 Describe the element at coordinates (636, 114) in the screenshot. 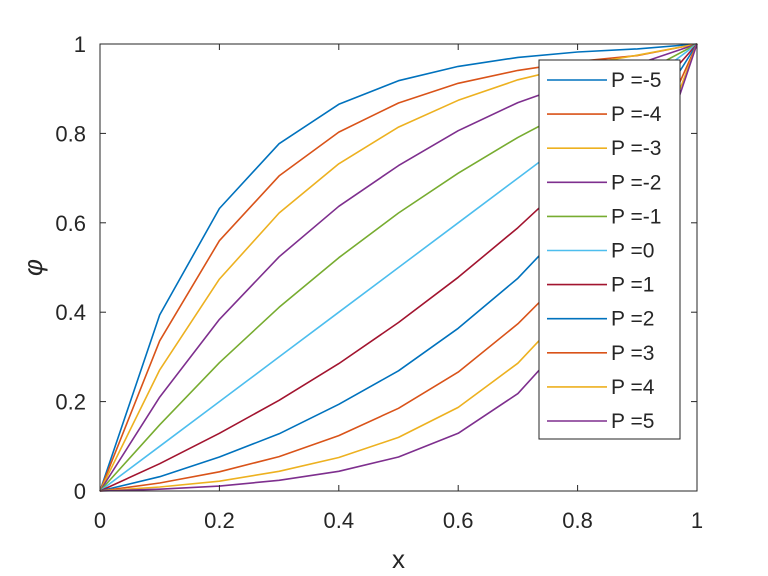

I see `legend-label: P =-4` at that location.